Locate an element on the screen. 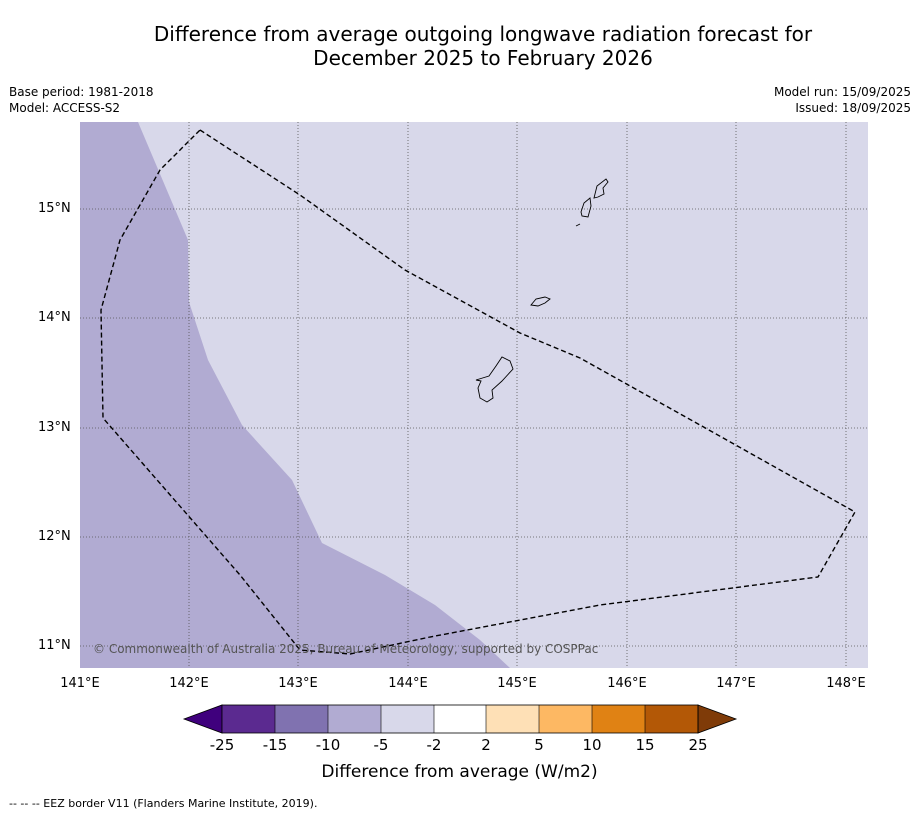 This screenshot has width=919, height=816. lat-label-11n: 11°N is located at coordinates (54, 645).